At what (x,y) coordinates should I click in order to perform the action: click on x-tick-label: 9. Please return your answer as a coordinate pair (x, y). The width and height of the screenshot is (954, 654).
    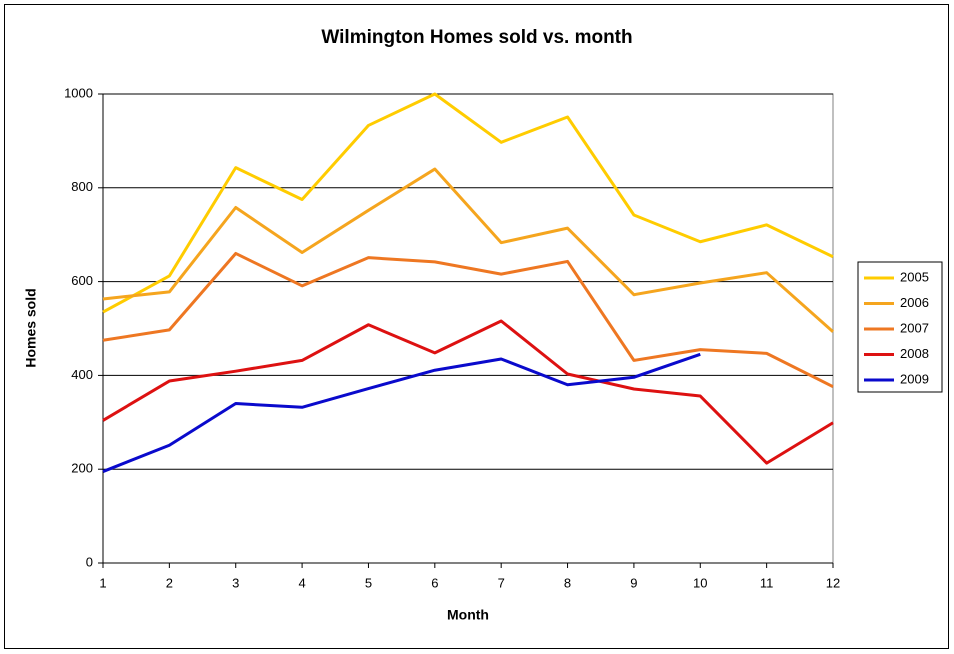
    Looking at the image, I should click on (633, 582).